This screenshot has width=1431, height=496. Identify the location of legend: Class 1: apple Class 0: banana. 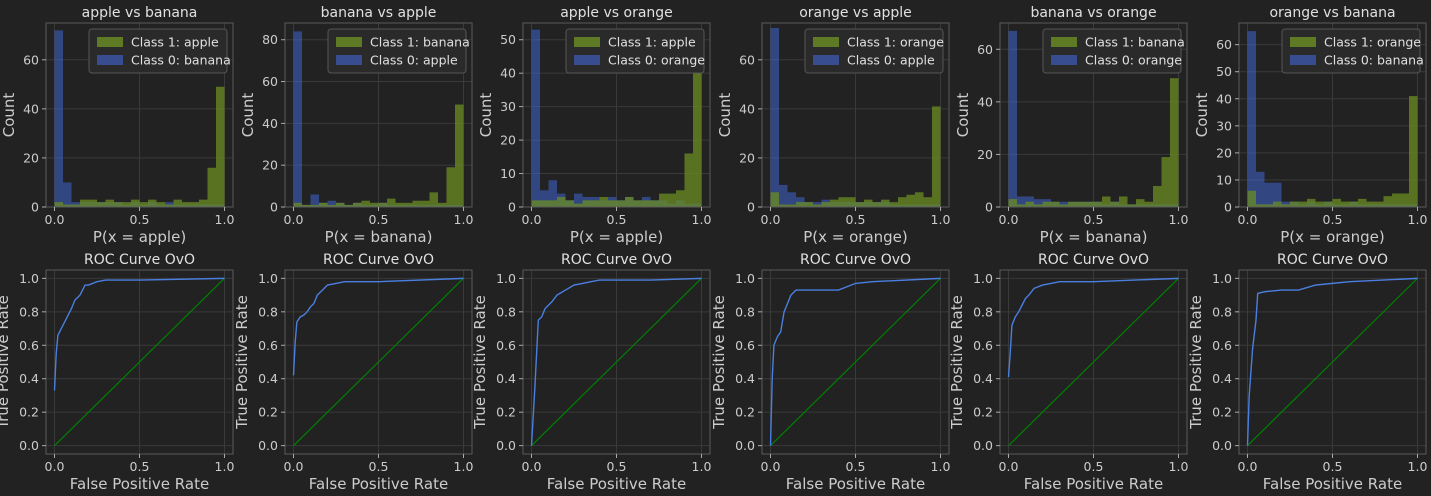
(159, 51).